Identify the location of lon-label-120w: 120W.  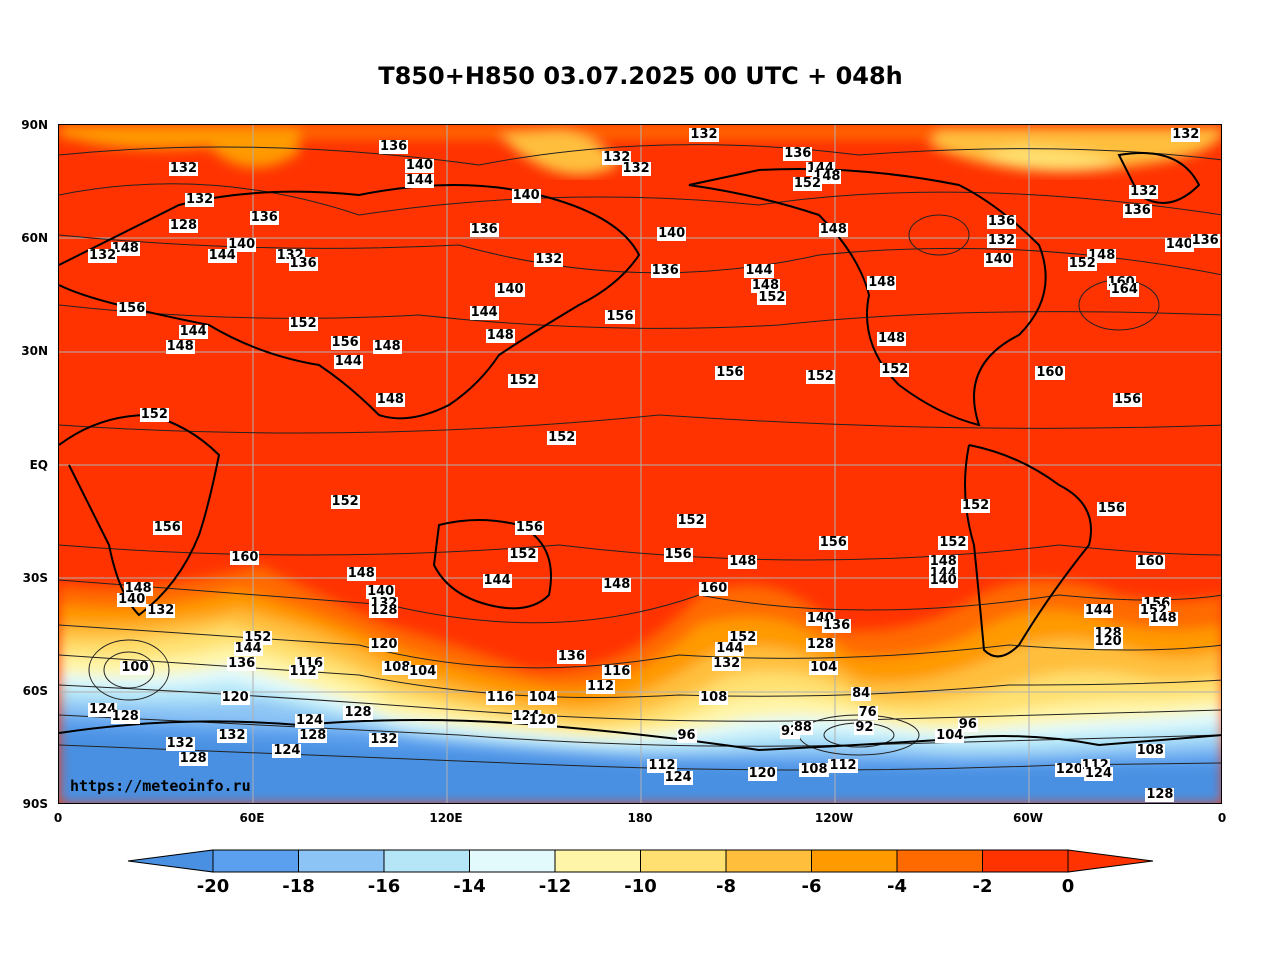
(834, 818).